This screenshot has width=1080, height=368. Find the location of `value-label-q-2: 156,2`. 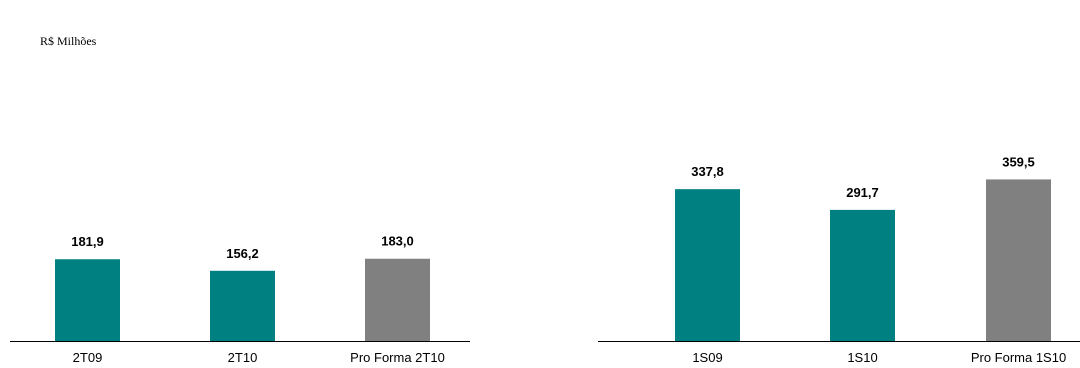

value-label-q-2: 156,2 is located at coordinates (242, 253).